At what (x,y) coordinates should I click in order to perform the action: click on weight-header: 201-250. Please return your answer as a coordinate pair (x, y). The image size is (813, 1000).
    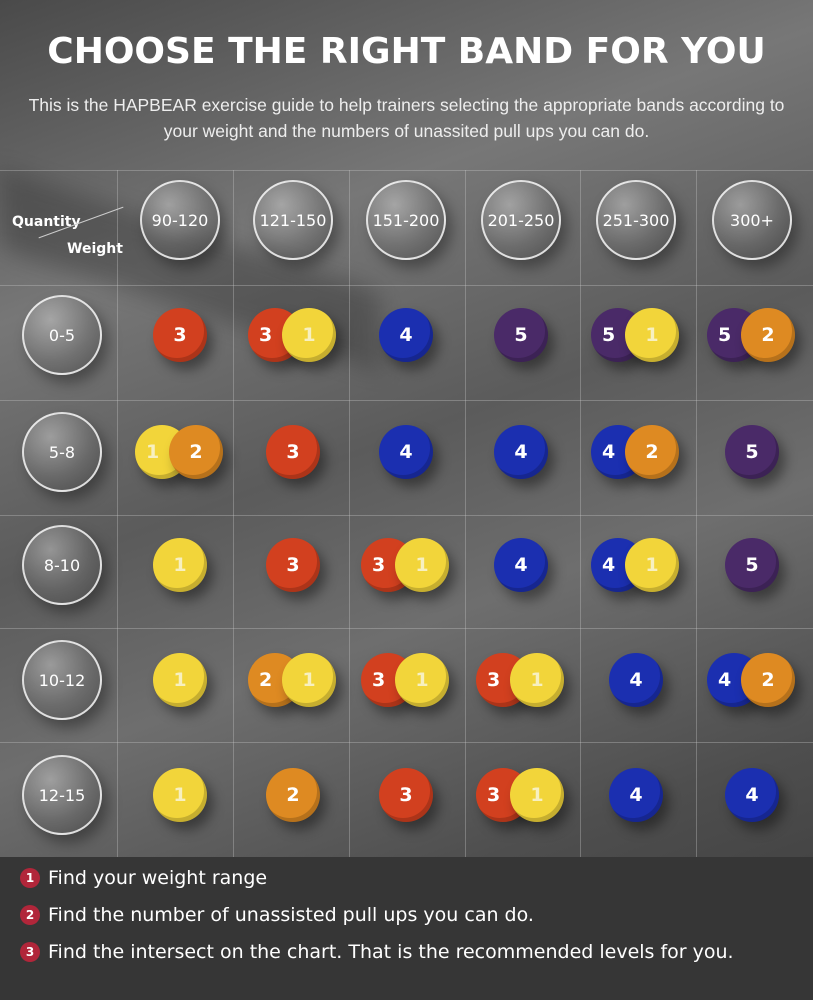
    Looking at the image, I should click on (521, 220).